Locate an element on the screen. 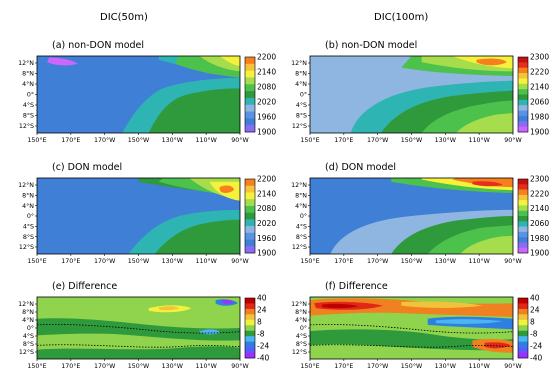  panel-d-ytick-label: 12°S is located at coordinates (299, 247).